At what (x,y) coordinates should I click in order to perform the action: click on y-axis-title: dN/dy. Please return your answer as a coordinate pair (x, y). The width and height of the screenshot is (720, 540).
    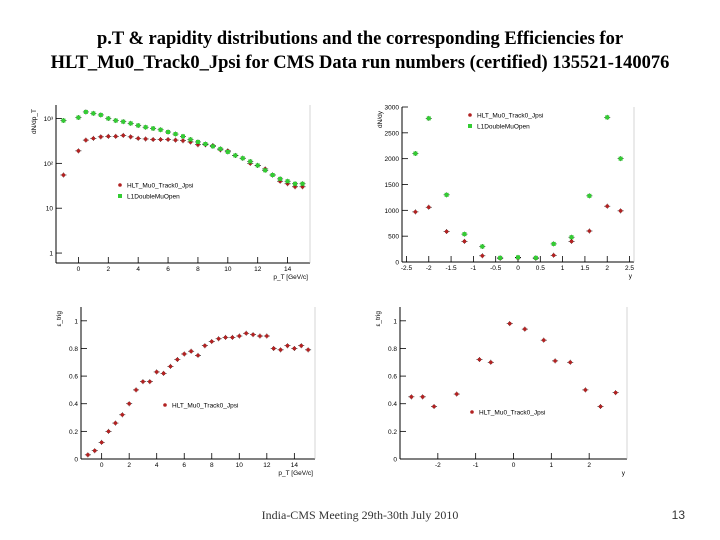
    Looking at the image, I should click on (380, 119).